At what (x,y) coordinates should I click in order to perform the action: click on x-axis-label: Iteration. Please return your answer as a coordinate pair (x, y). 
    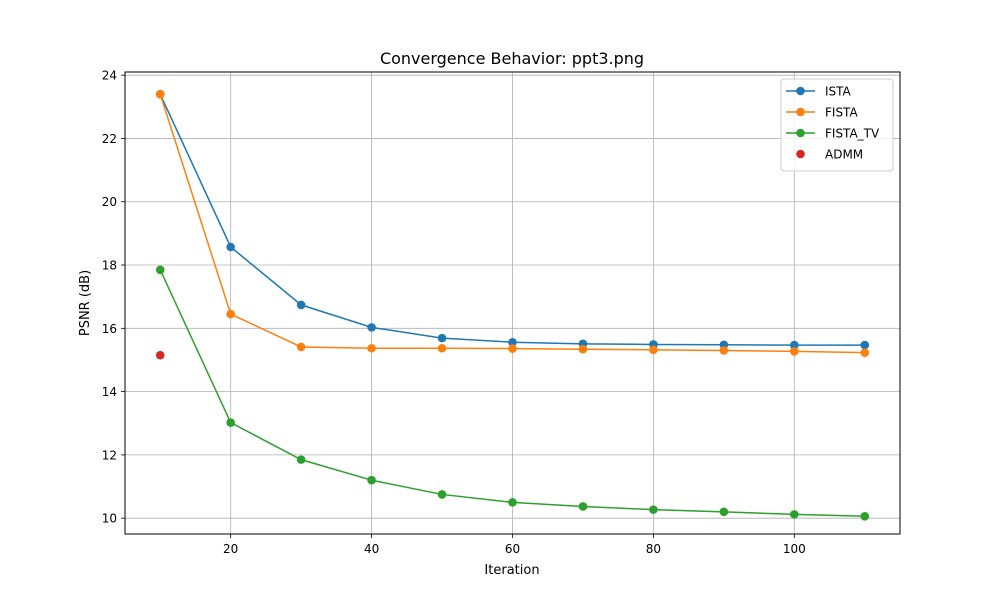
    Looking at the image, I should click on (511, 570).